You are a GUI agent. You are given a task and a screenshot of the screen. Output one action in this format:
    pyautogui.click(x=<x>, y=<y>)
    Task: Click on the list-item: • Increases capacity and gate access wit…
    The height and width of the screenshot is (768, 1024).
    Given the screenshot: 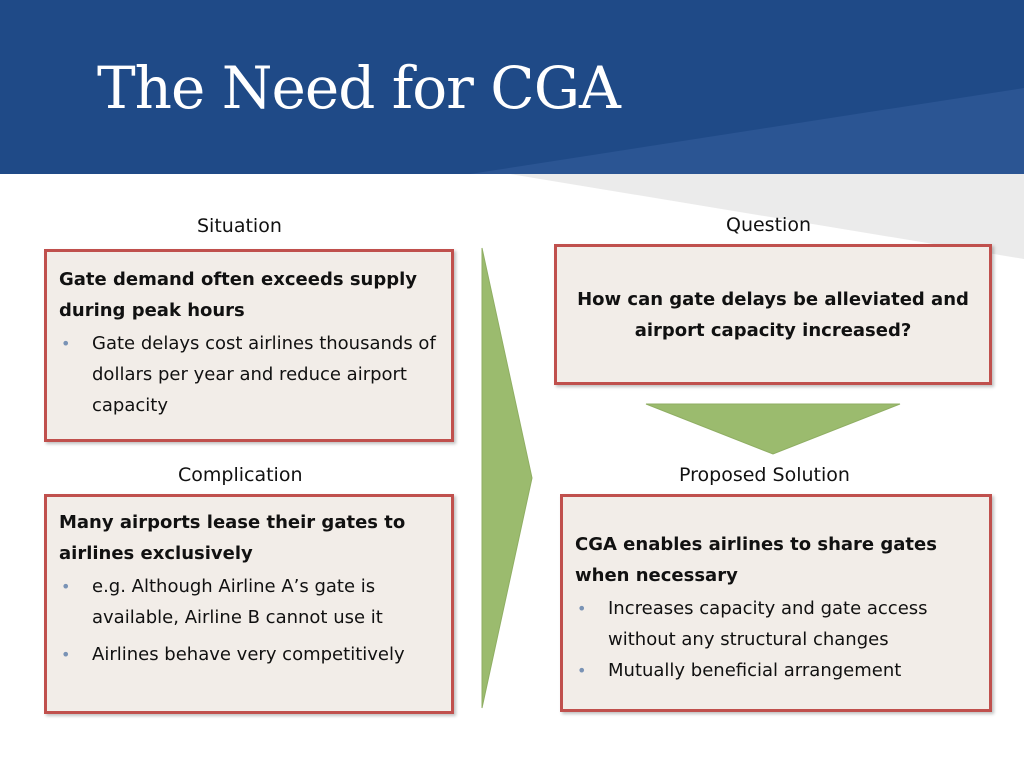 What is the action you would take?
    pyautogui.click(x=775, y=624)
    